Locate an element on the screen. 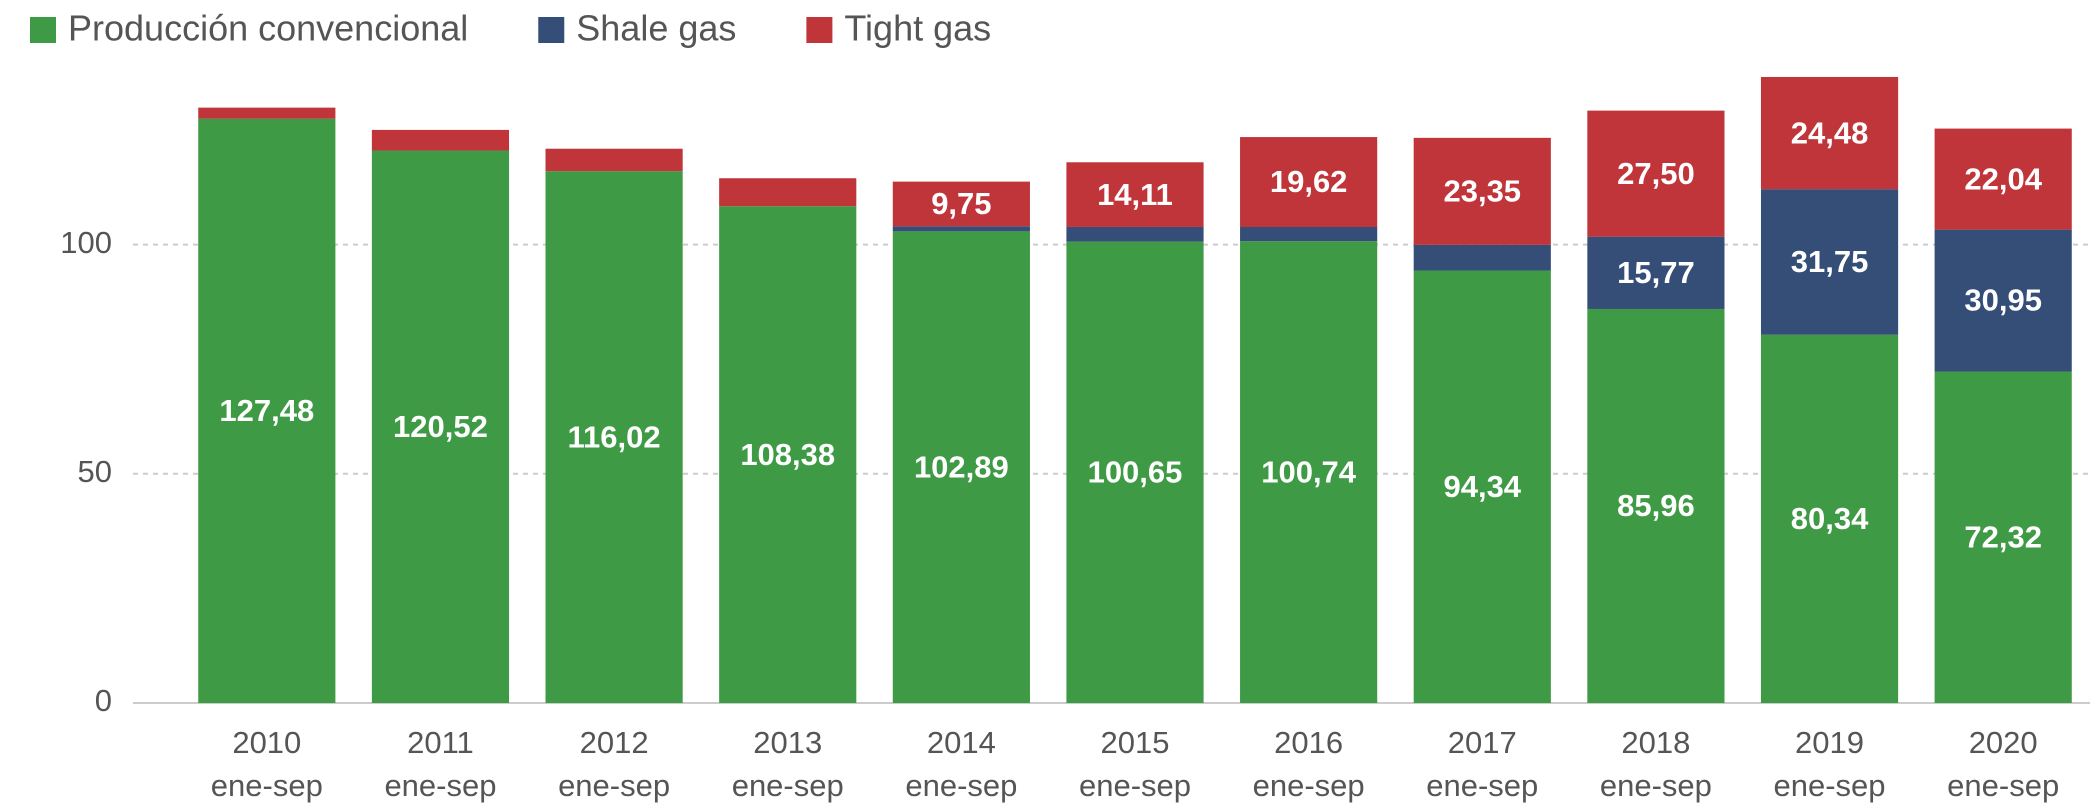  data-label: 72,32 is located at coordinates (2003, 536).